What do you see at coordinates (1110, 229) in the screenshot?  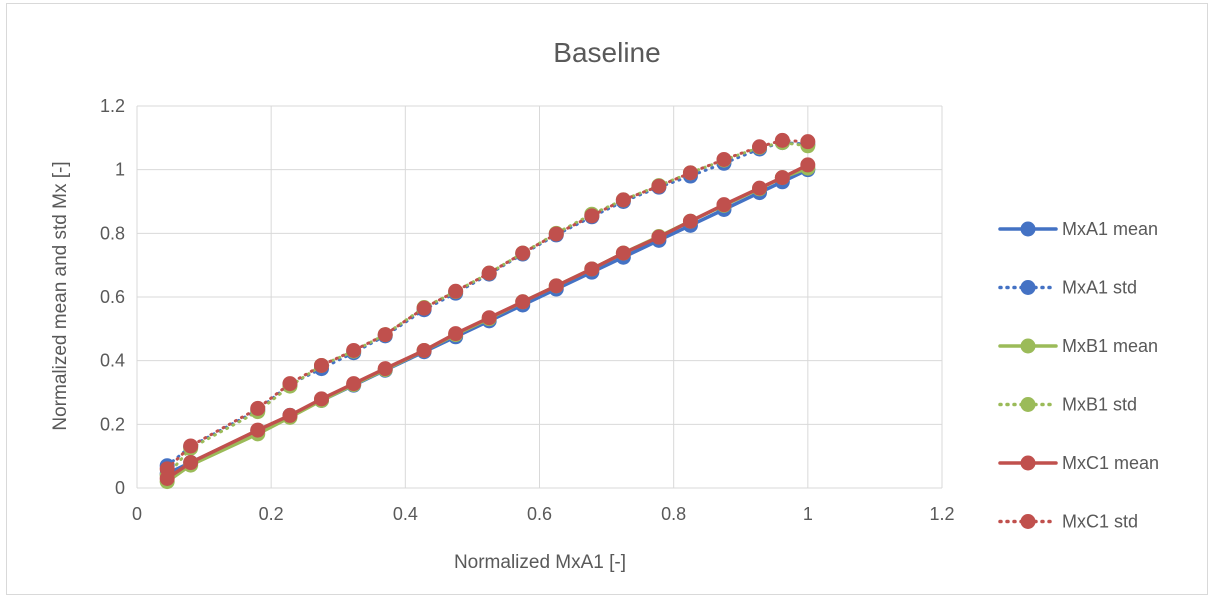 I see `legend-label: MxA1 mean` at bounding box center [1110, 229].